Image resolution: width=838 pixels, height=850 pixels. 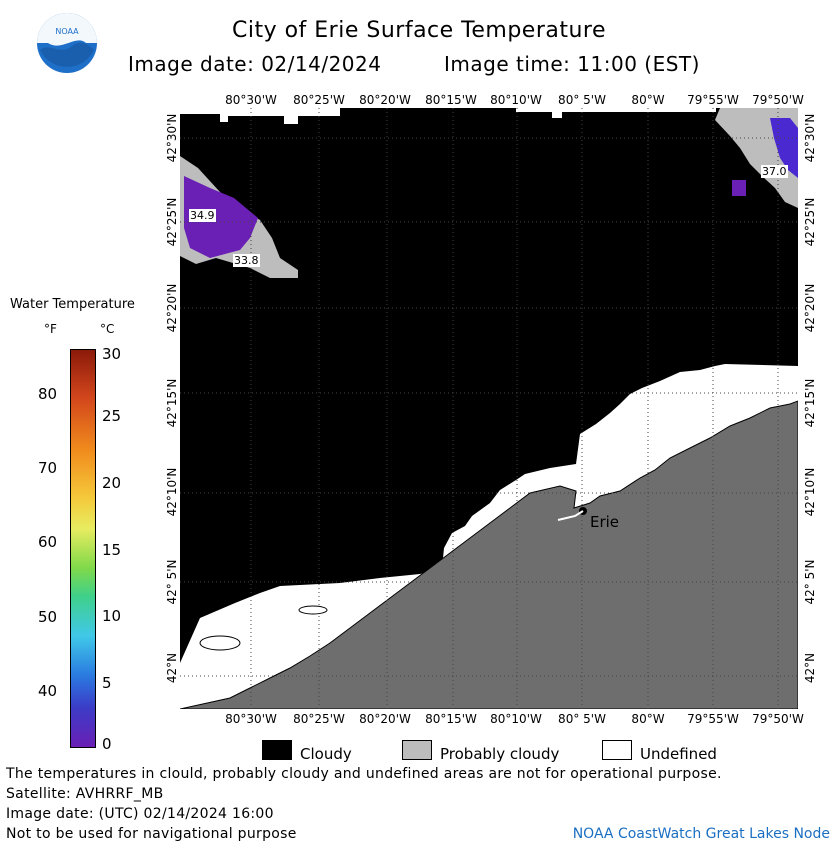 What do you see at coordinates (419, 30) in the screenshot?
I see `map-title: City of Erie Surface Temperature` at bounding box center [419, 30].